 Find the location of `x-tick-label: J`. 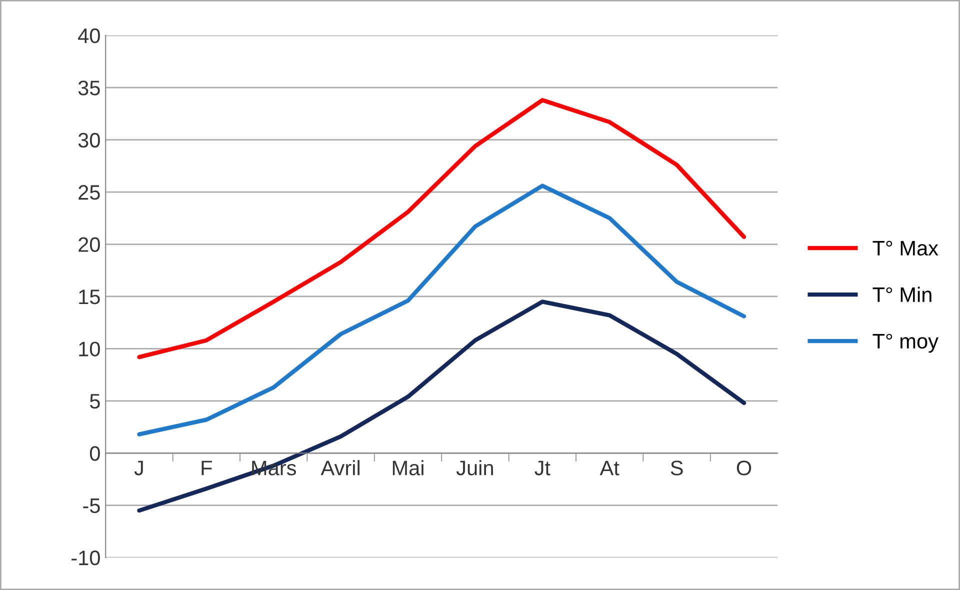

x-tick-label: J is located at coordinates (138, 468).